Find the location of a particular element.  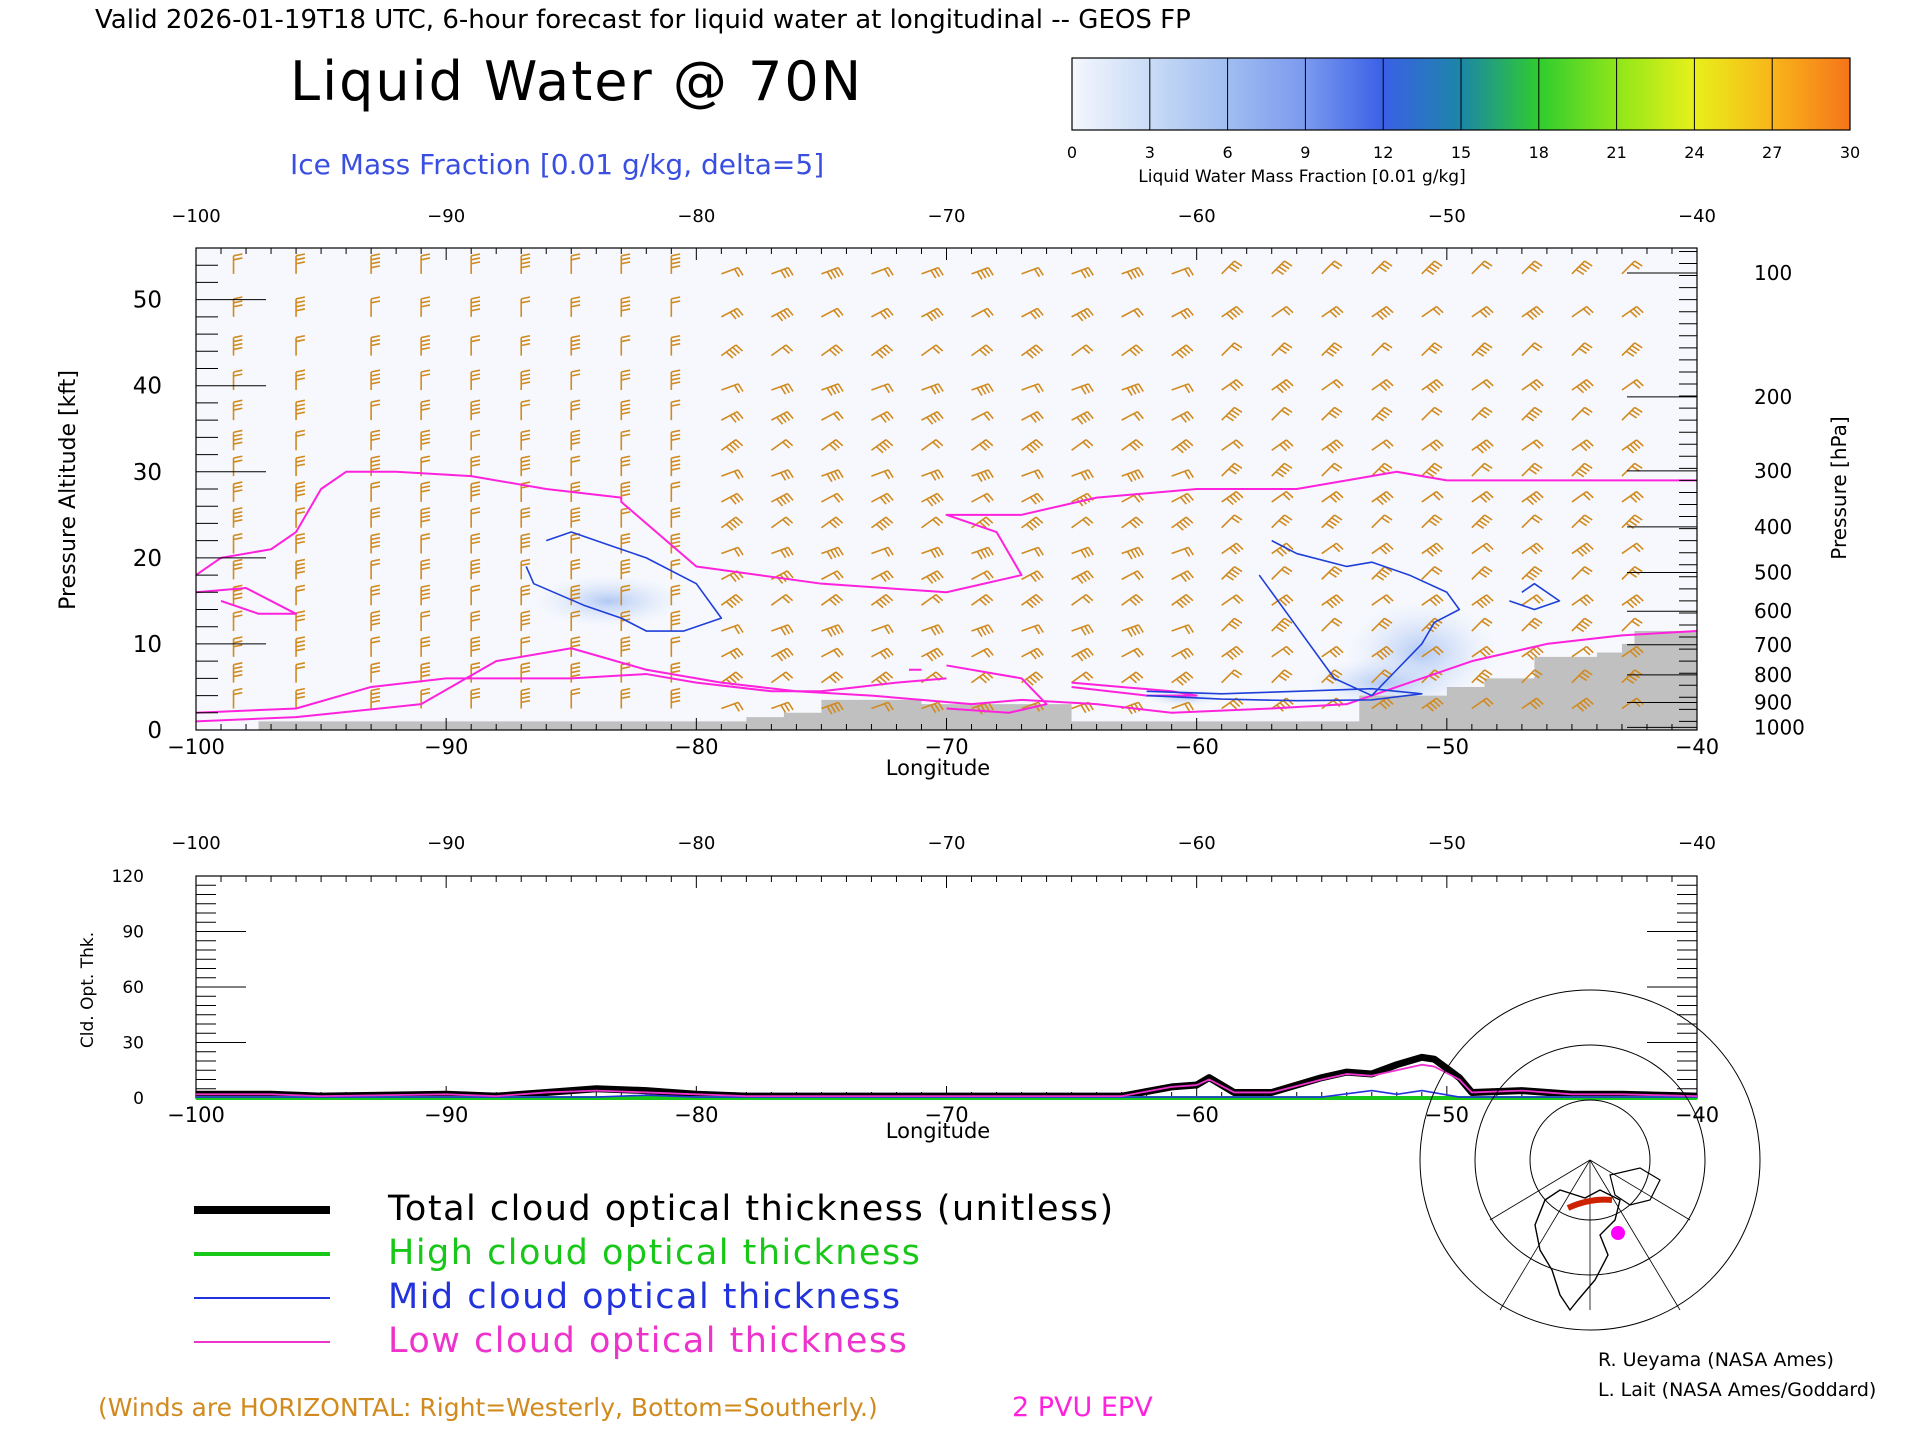

legend-total: Total cloud optical thickness (unitless) is located at coordinates (751, 1209).